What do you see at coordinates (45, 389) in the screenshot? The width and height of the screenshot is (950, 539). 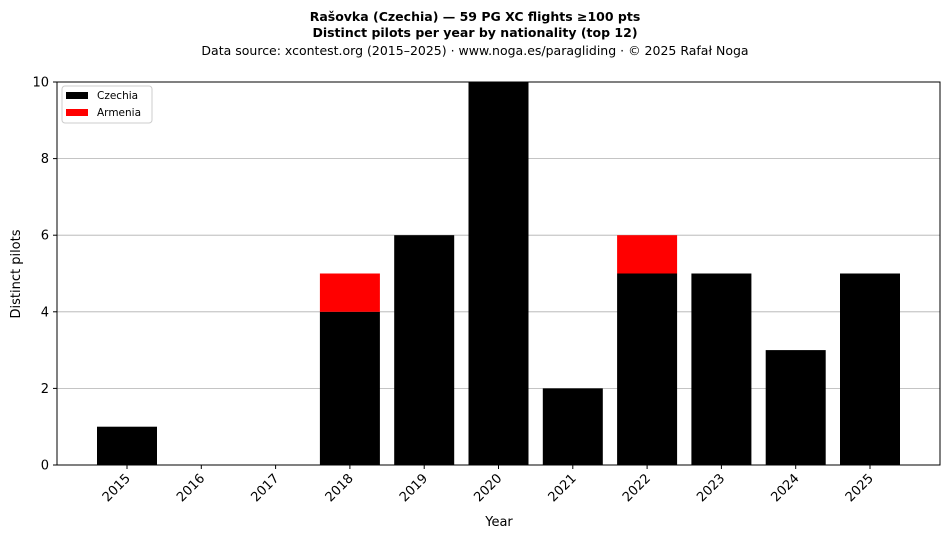 I see `y-tick-label-2: 2` at bounding box center [45, 389].